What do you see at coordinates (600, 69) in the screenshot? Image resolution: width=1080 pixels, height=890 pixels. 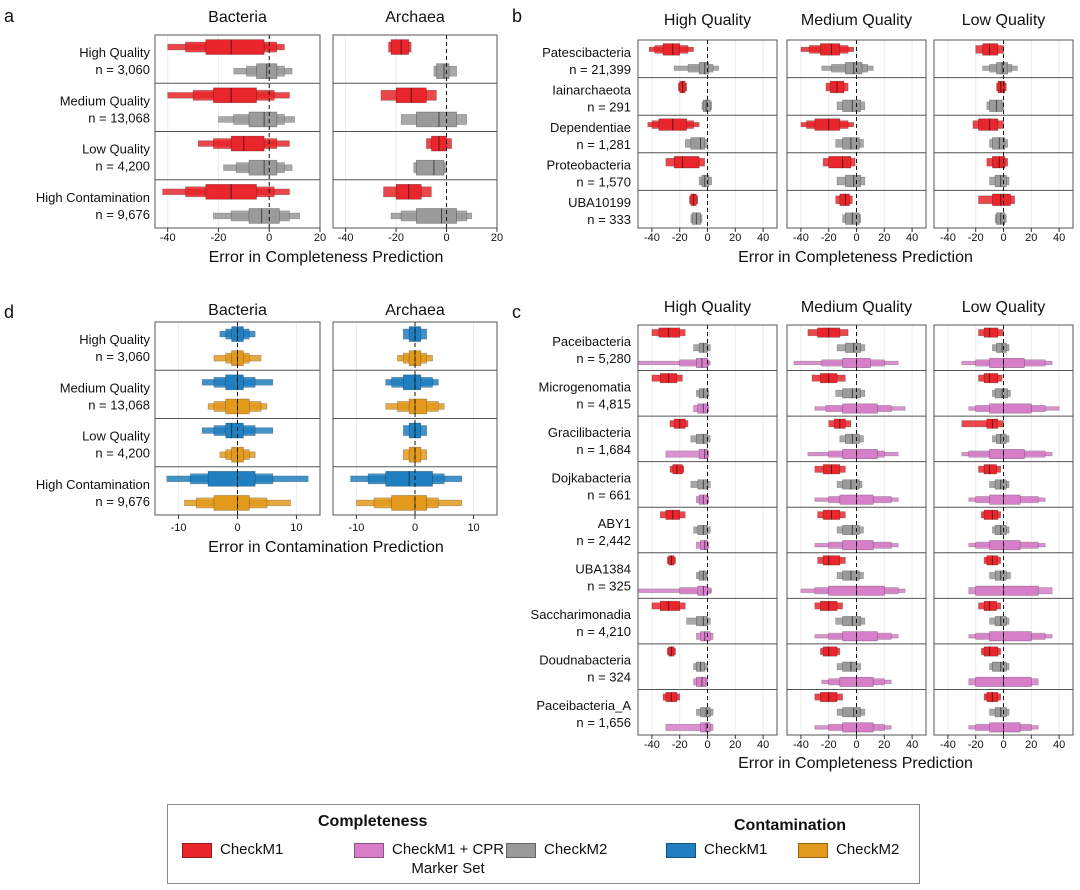 I see `row-count: n = 21,399` at bounding box center [600, 69].